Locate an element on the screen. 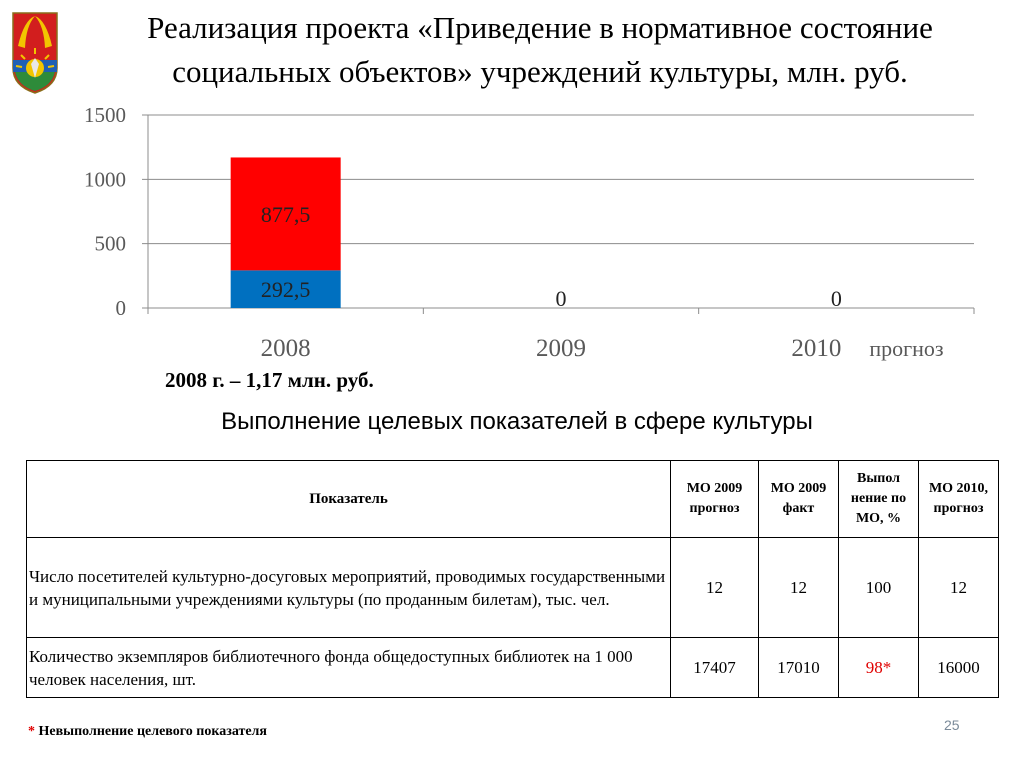 This screenshot has width=1024, height=768. y-tick-label: 1500 is located at coordinates (105, 115).